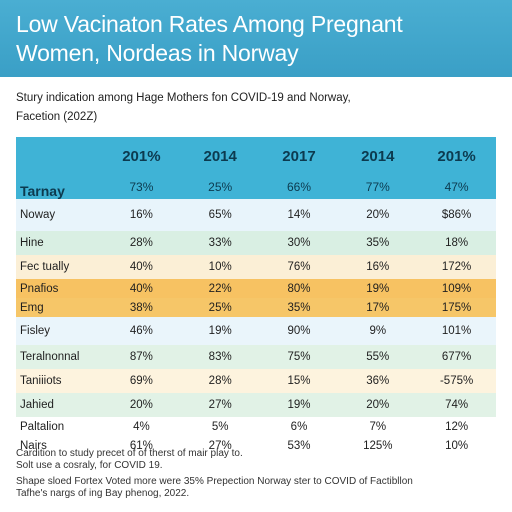 The height and width of the screenshot is (512, 512). I want to click on table-cell: $86%, so click(456, 215).